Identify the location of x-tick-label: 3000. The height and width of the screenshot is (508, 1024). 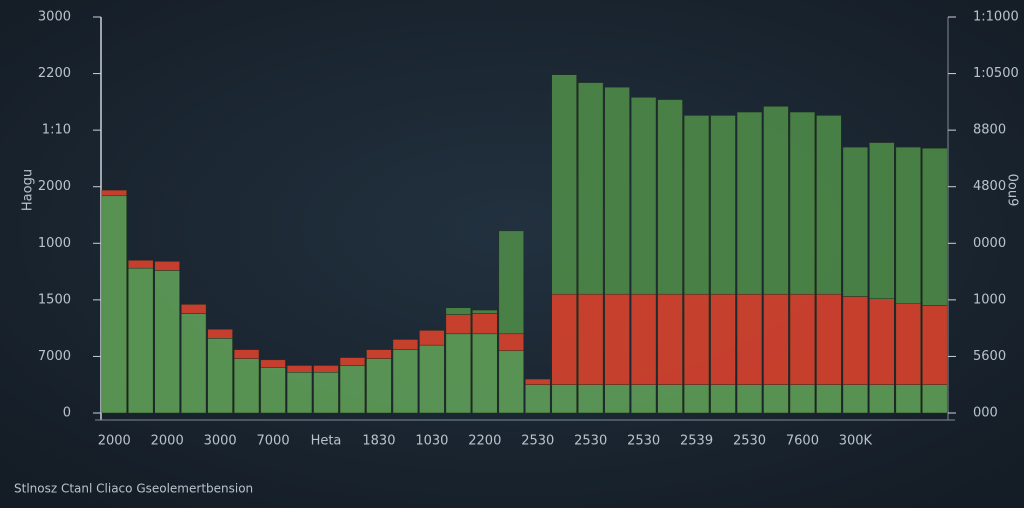
(220, 441).